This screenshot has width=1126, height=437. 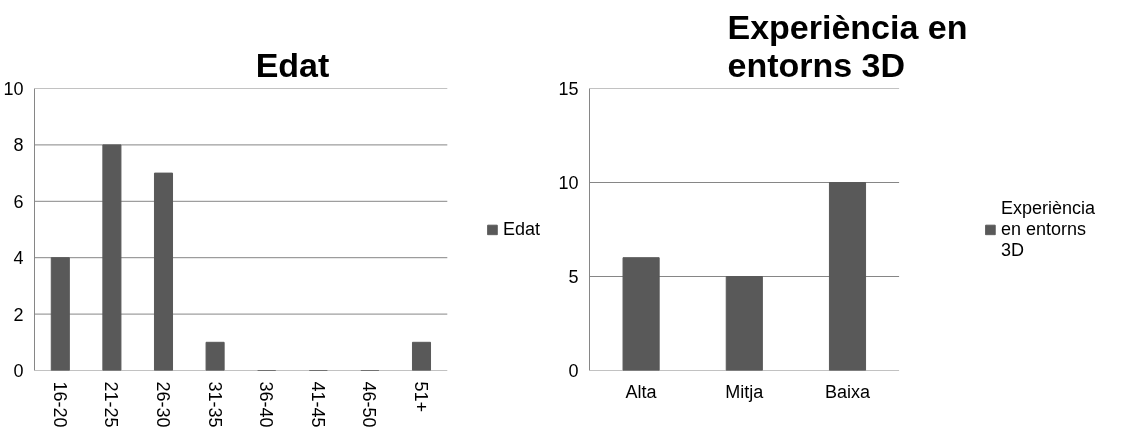 I want to click on x-tick-label: 51+, so click(x=421, y=397).